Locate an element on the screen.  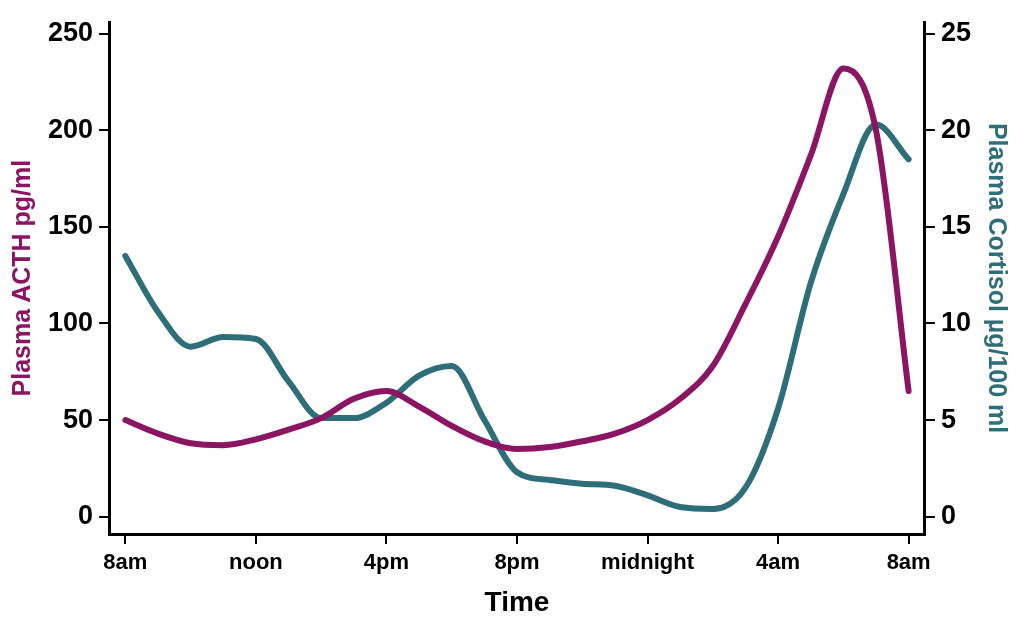
y2-tick-label: 20 is located at coordinates (956, 128).